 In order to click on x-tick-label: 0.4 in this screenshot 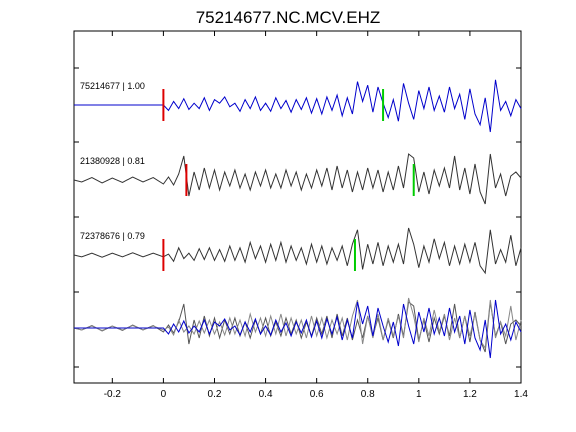, I will do `click(266, 394)`.